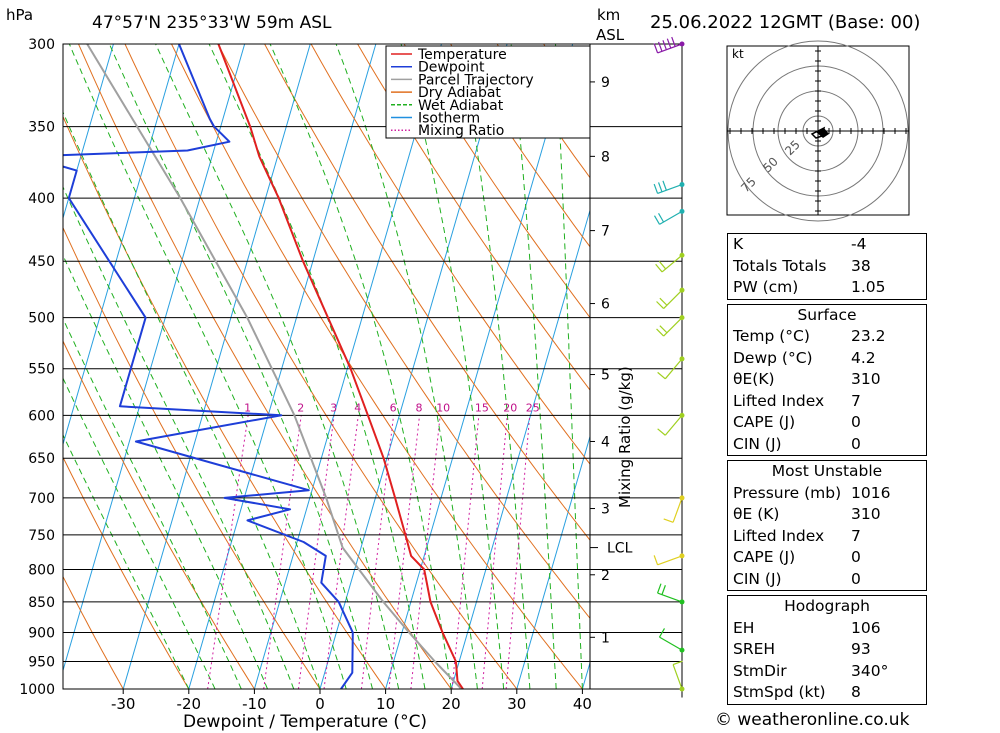 This screenshot has width=1000, height=733. I want to click on pressure-tick-label: 550, so click(41, 370).